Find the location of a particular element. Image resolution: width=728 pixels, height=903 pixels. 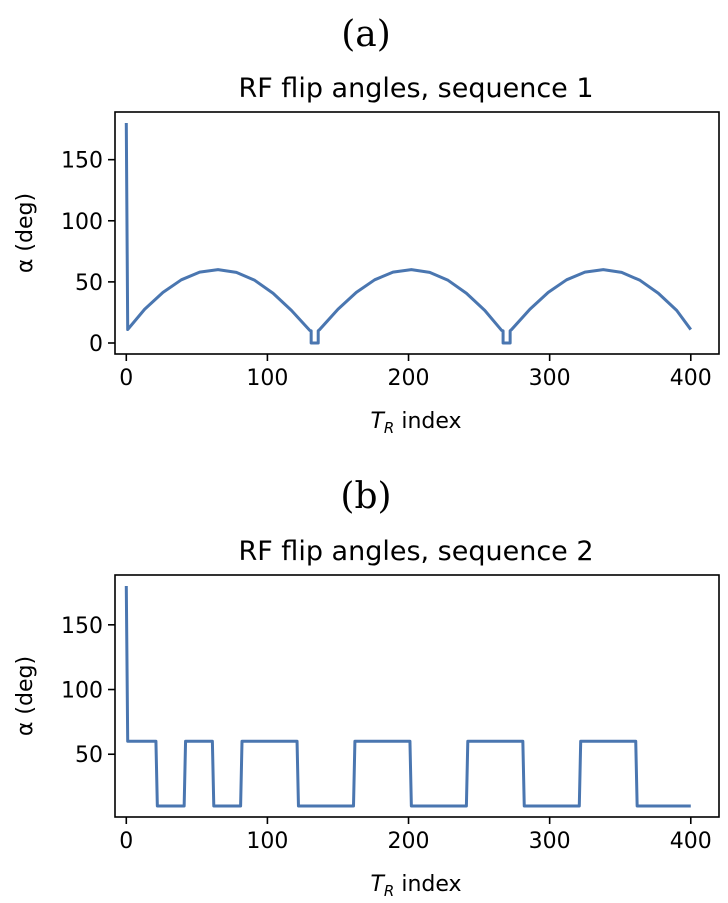

panel-label: (b) is located at coordinates (365, 496).